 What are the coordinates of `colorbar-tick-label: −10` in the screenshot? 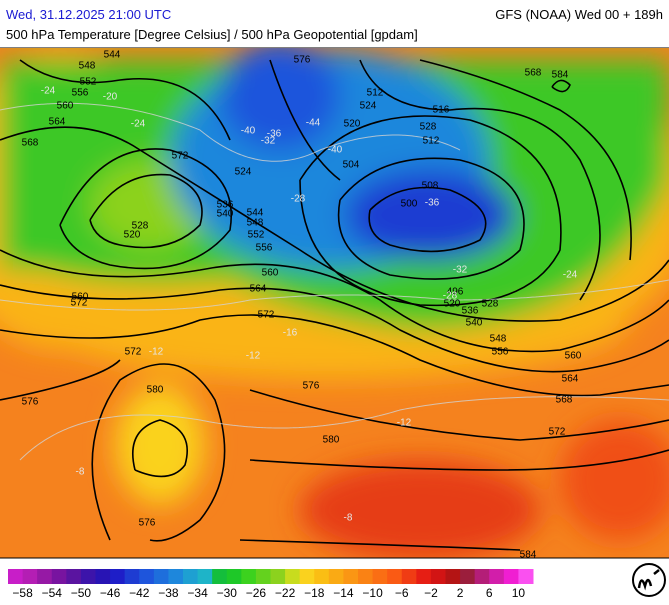 It's located at (372, 593).